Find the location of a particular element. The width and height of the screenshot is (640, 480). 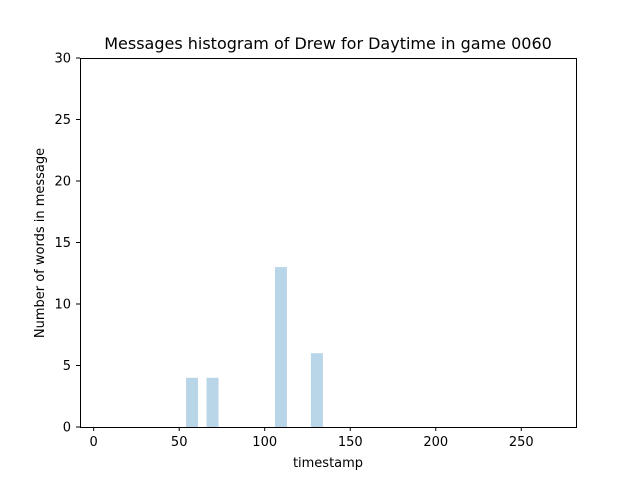

y-tick-label: 30 is located at coordinates (62, 59).